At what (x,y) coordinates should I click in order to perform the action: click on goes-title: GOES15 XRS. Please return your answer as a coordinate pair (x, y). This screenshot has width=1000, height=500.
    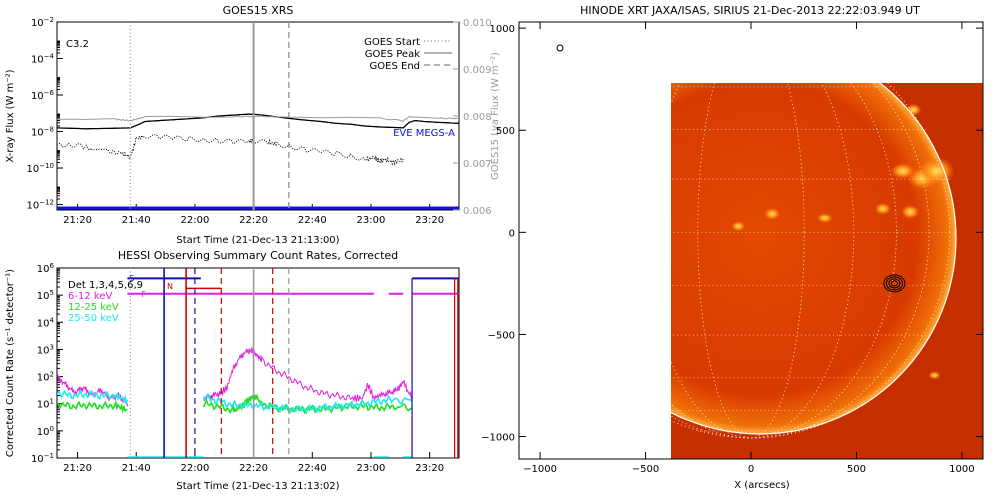
    Looking at the image, I should click on (258, 10).